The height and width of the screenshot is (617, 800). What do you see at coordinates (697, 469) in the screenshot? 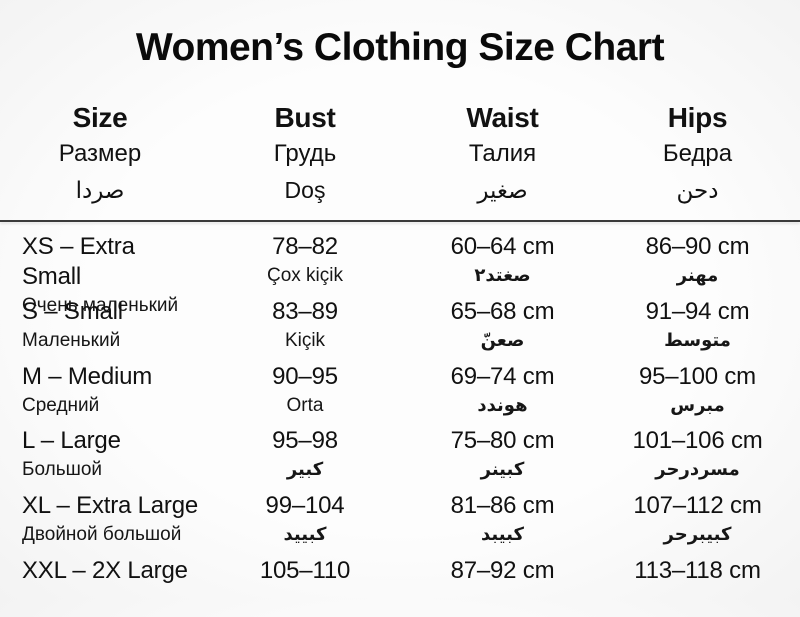
I see `hips-sub: مسردرحر` at bounding box center [697, 469].